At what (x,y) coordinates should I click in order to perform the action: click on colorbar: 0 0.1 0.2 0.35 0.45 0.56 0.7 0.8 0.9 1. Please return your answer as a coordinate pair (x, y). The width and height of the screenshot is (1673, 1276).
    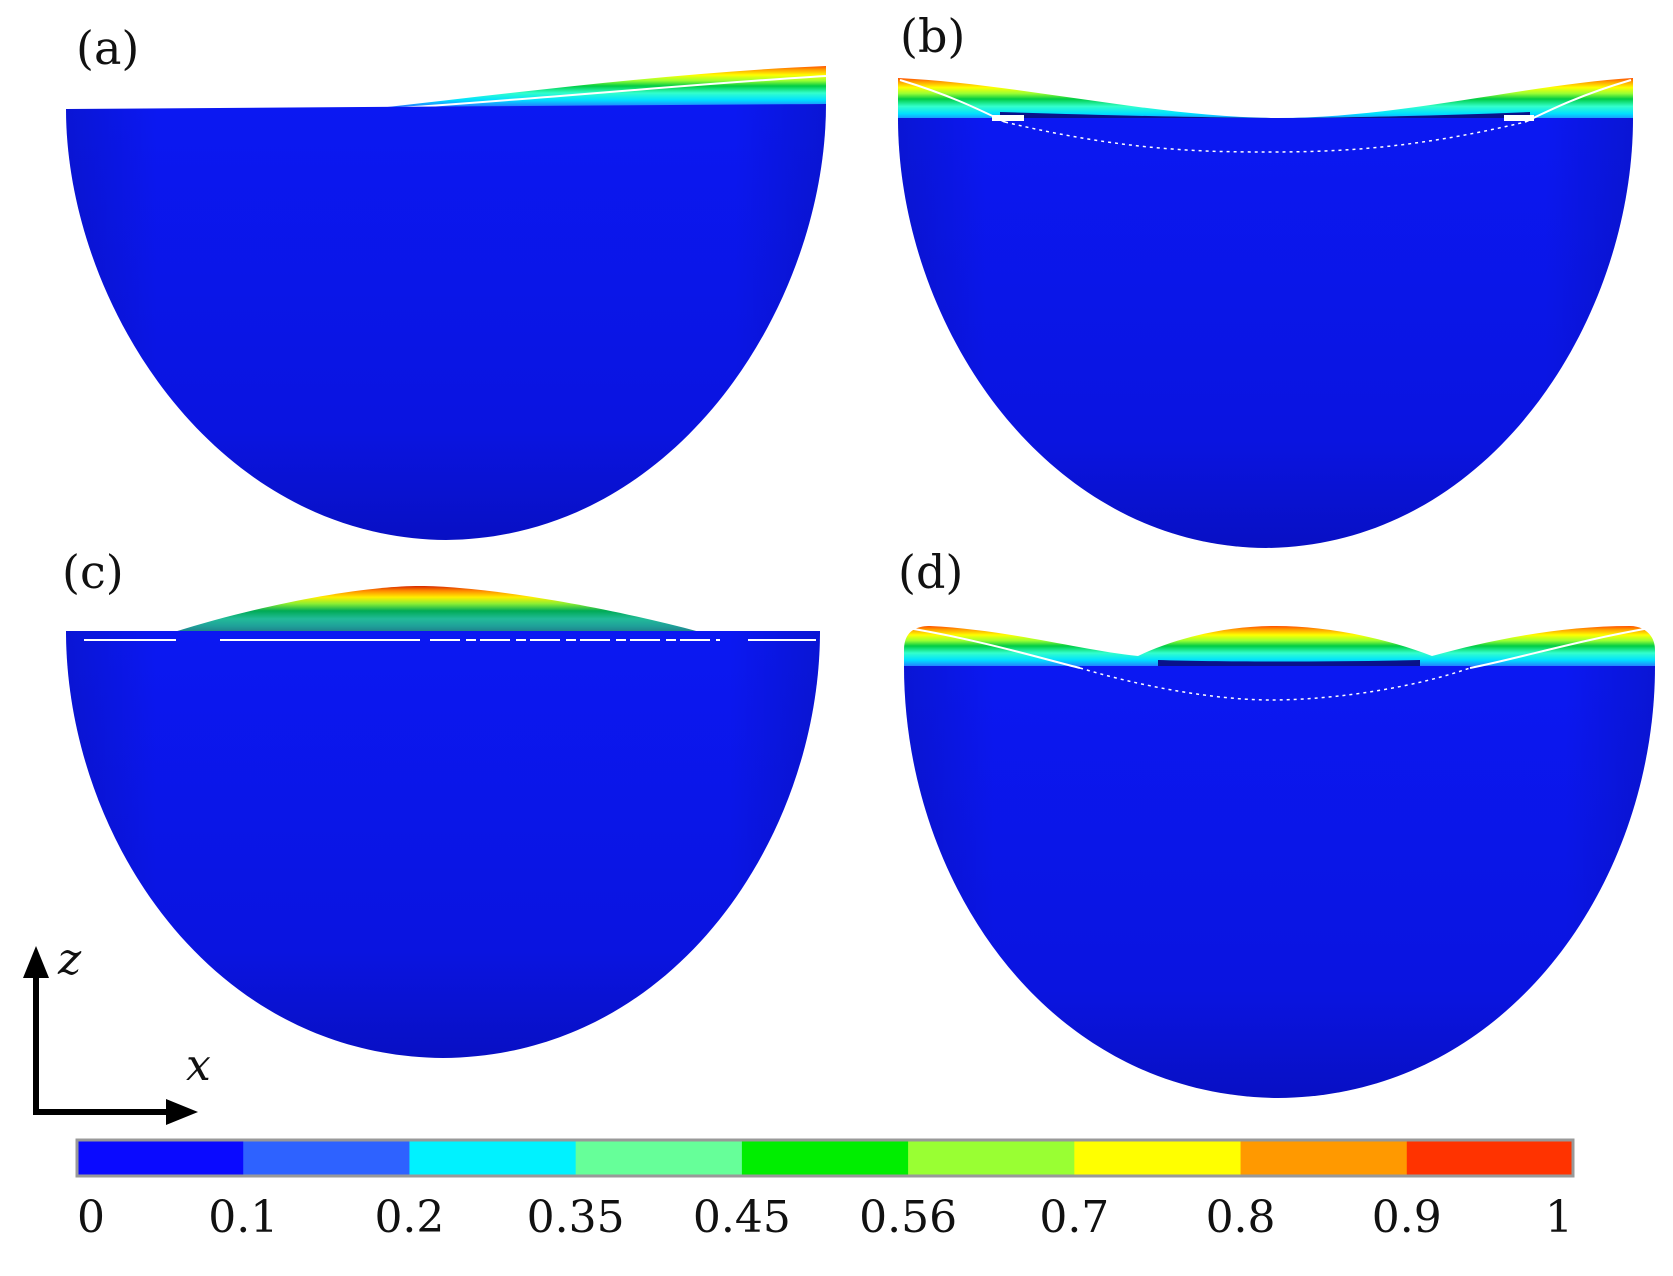
    Looking at the image, I should click on (825, 1190).